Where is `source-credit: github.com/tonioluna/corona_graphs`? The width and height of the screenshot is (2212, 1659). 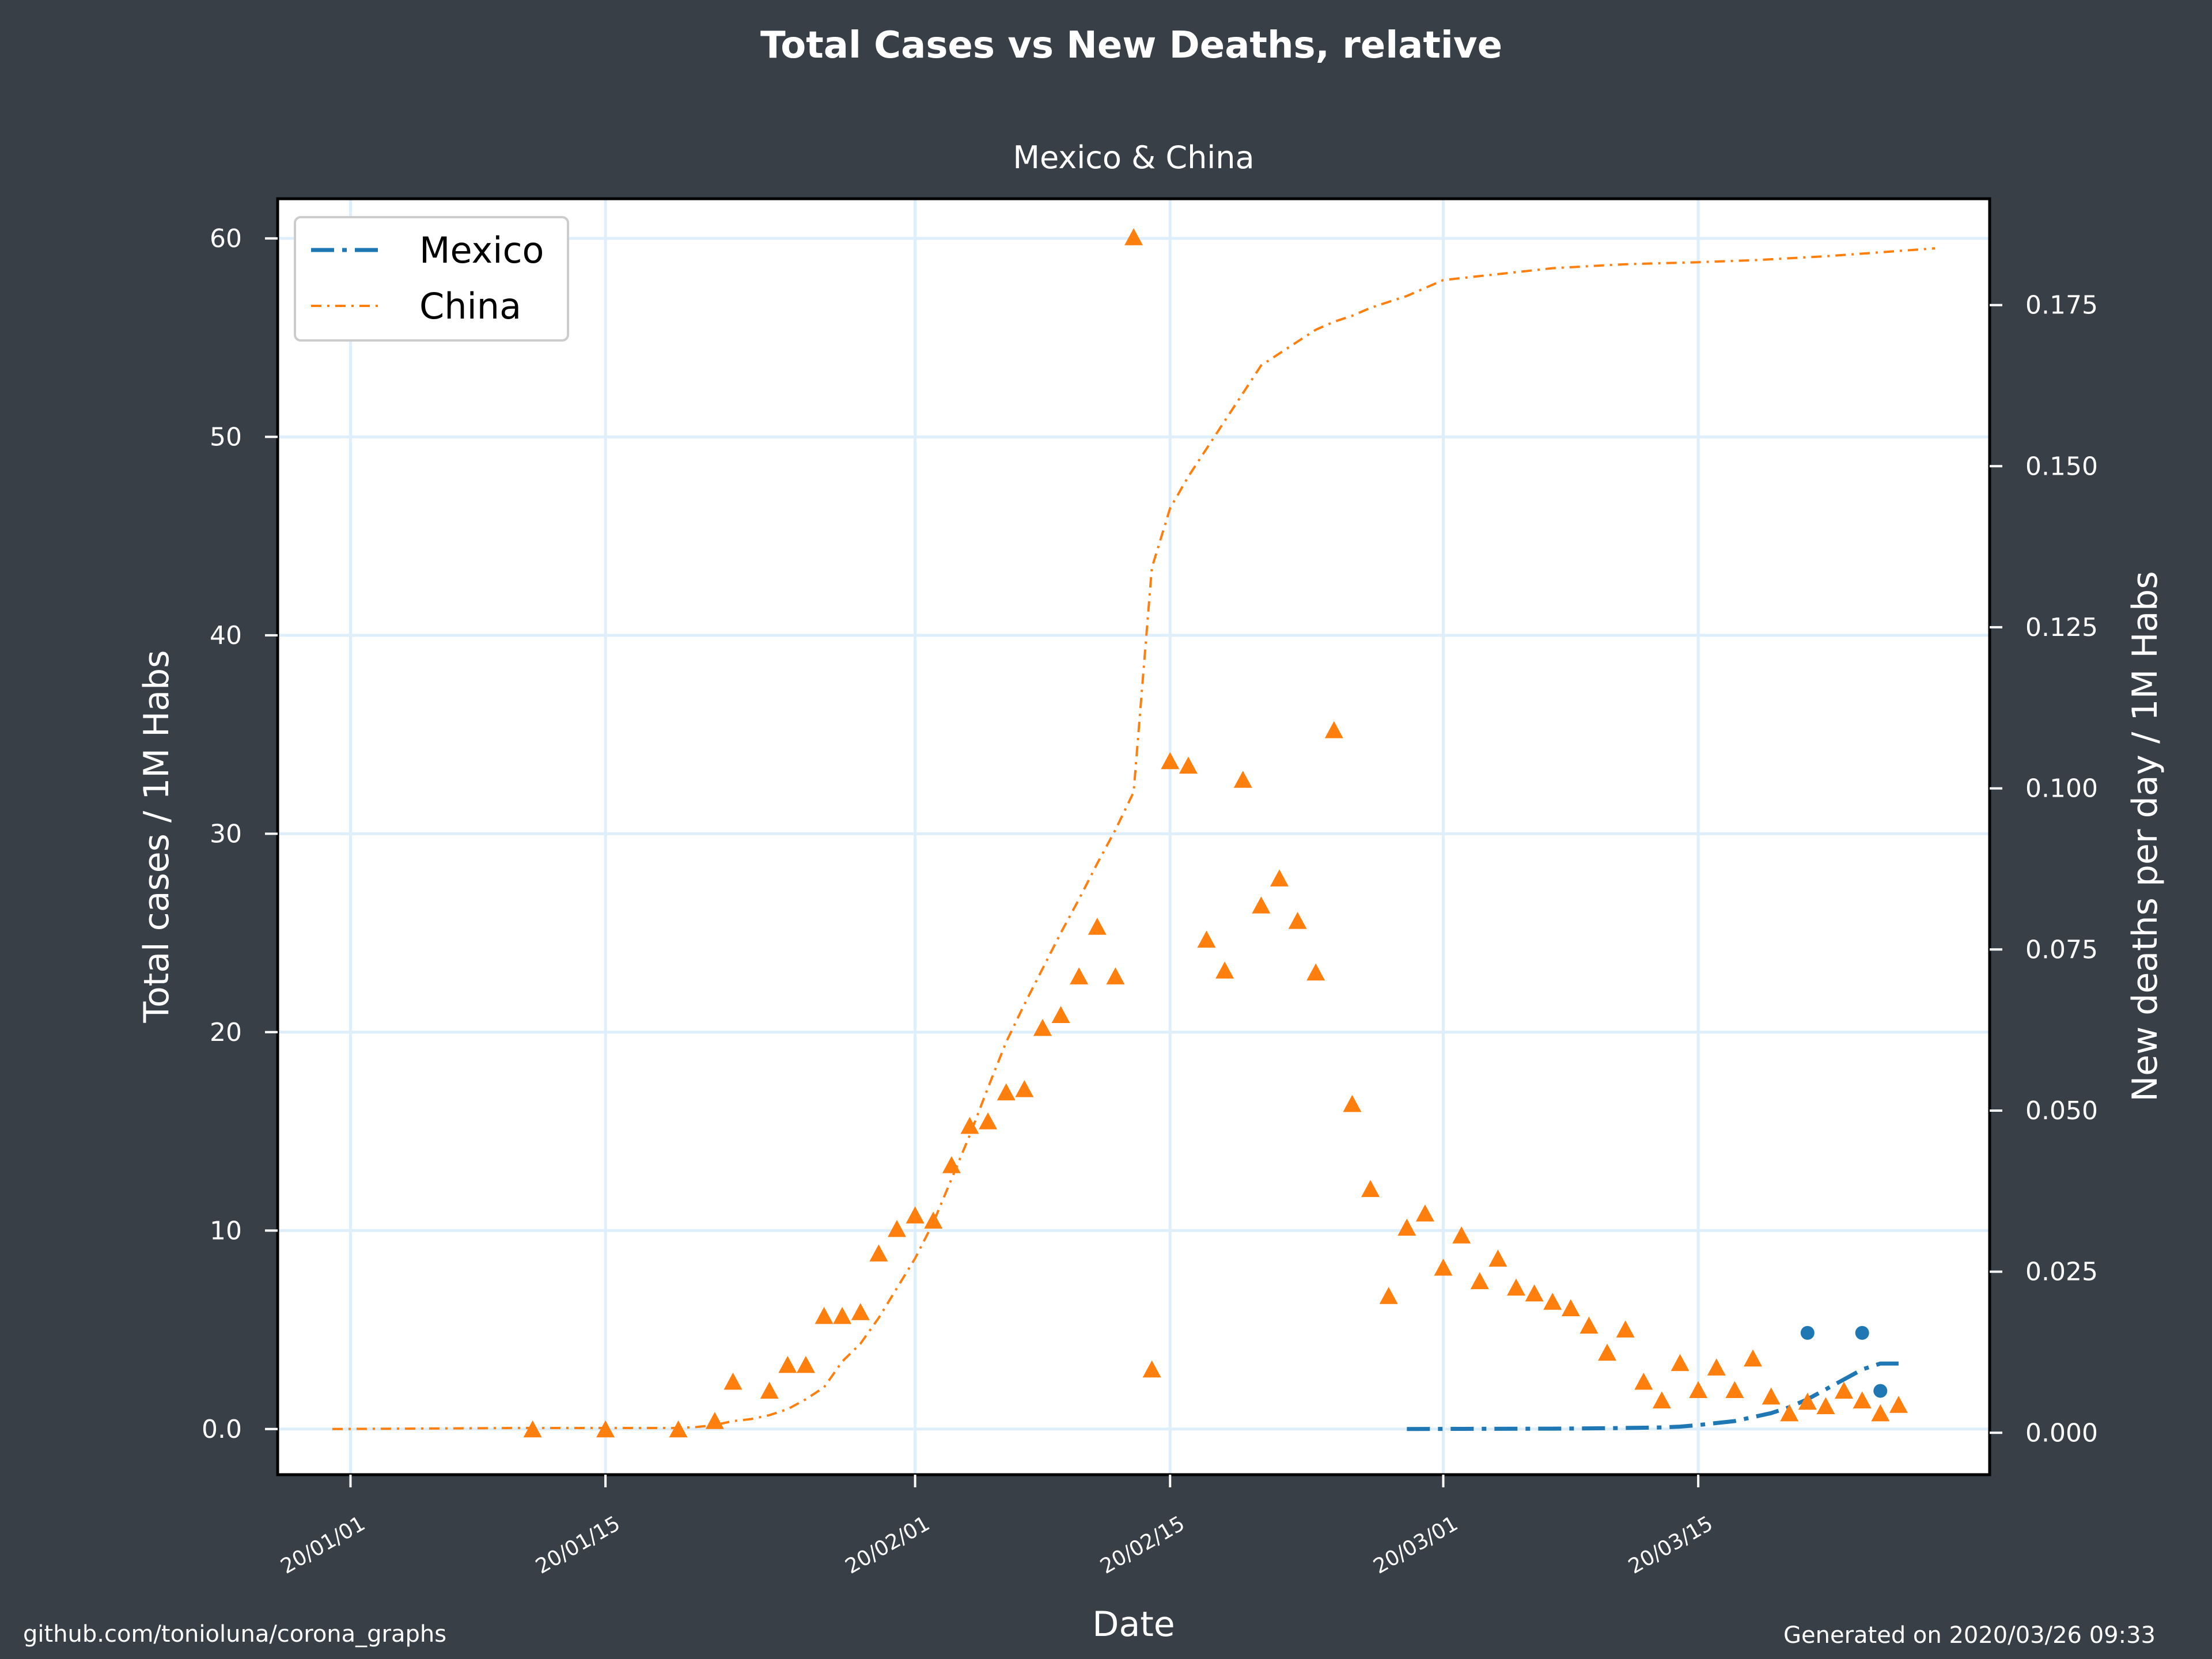
source-credit: github.com/tonioluna/corona_graphs is located at coordinates (234, 1634).